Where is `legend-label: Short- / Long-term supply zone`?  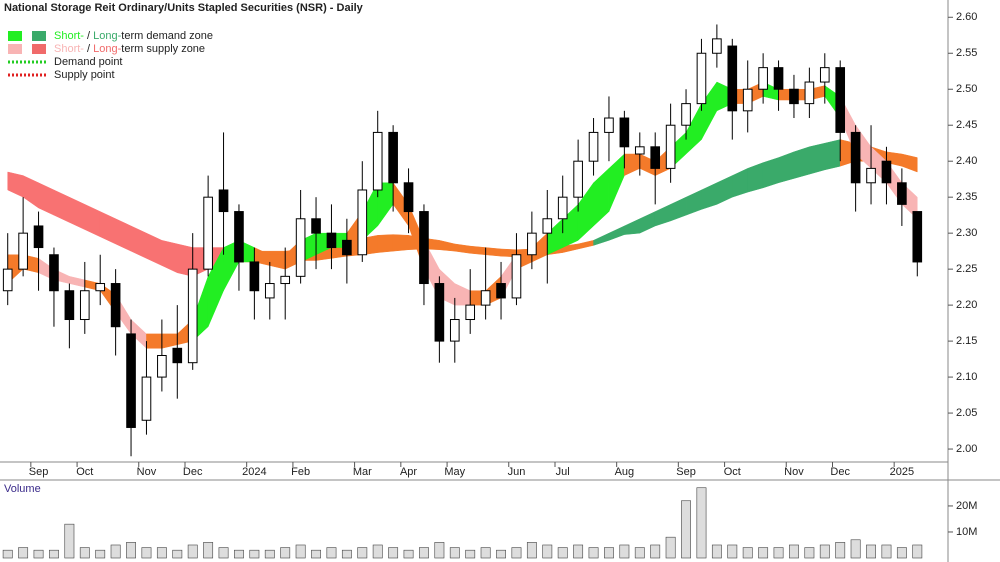 legend-label: Short- / Long-term supply zone is located at coordinates (129, 49).